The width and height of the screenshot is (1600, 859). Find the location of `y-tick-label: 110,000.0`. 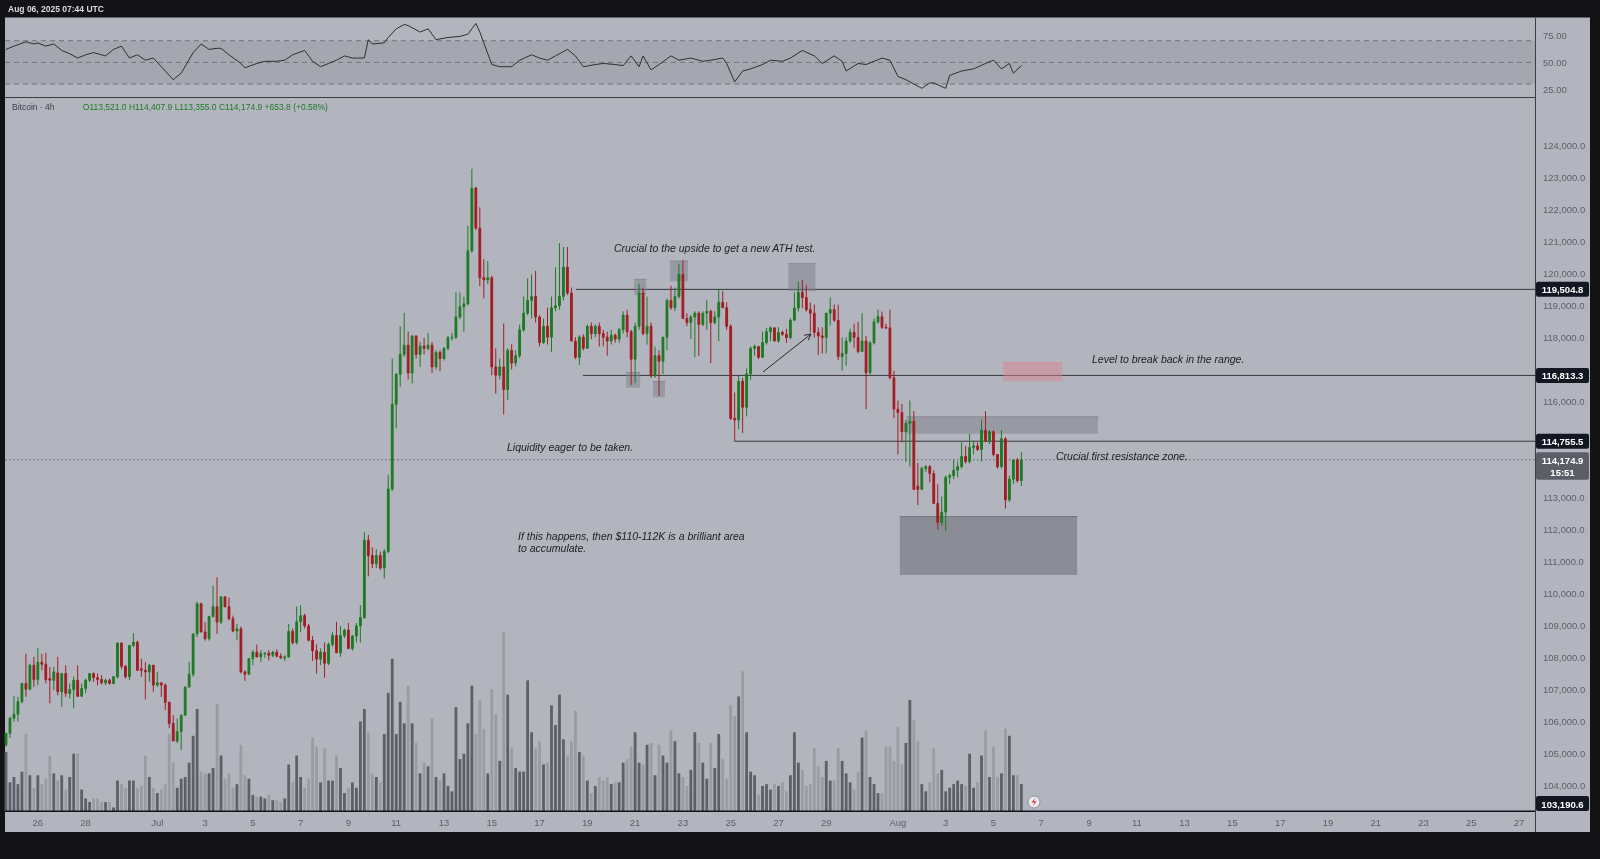

y-tick-label: 110,000.0 is located at coordinates (1564, 593).